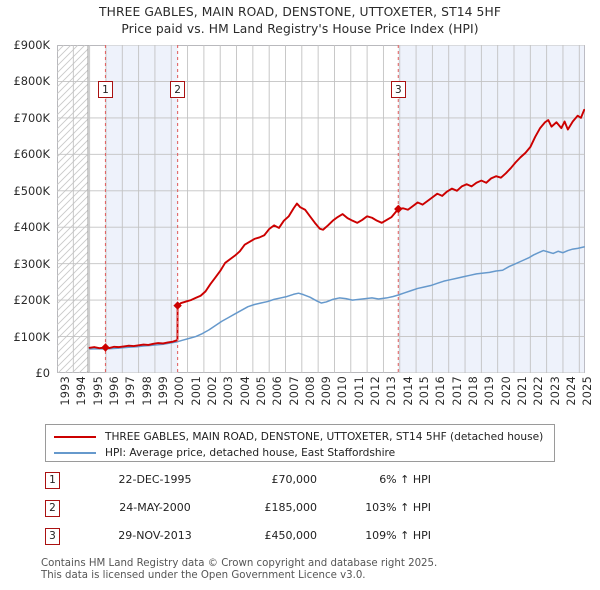 The height and width of the screenshot is (590, 600). I want to click on x-axis-tick-label: 1994, so click(82, 391).